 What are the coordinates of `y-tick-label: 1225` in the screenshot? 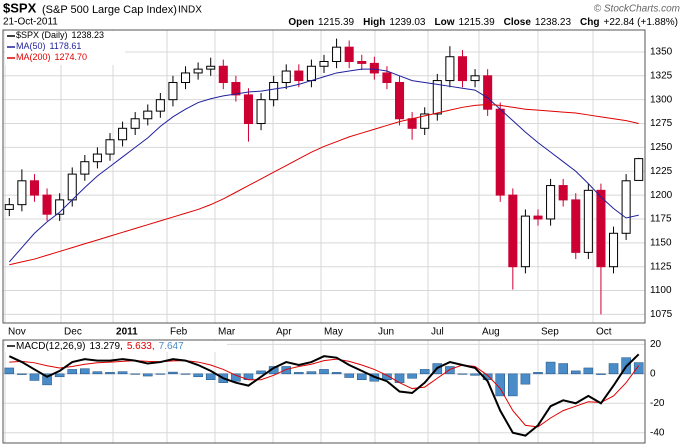 It's located at (661, 171).